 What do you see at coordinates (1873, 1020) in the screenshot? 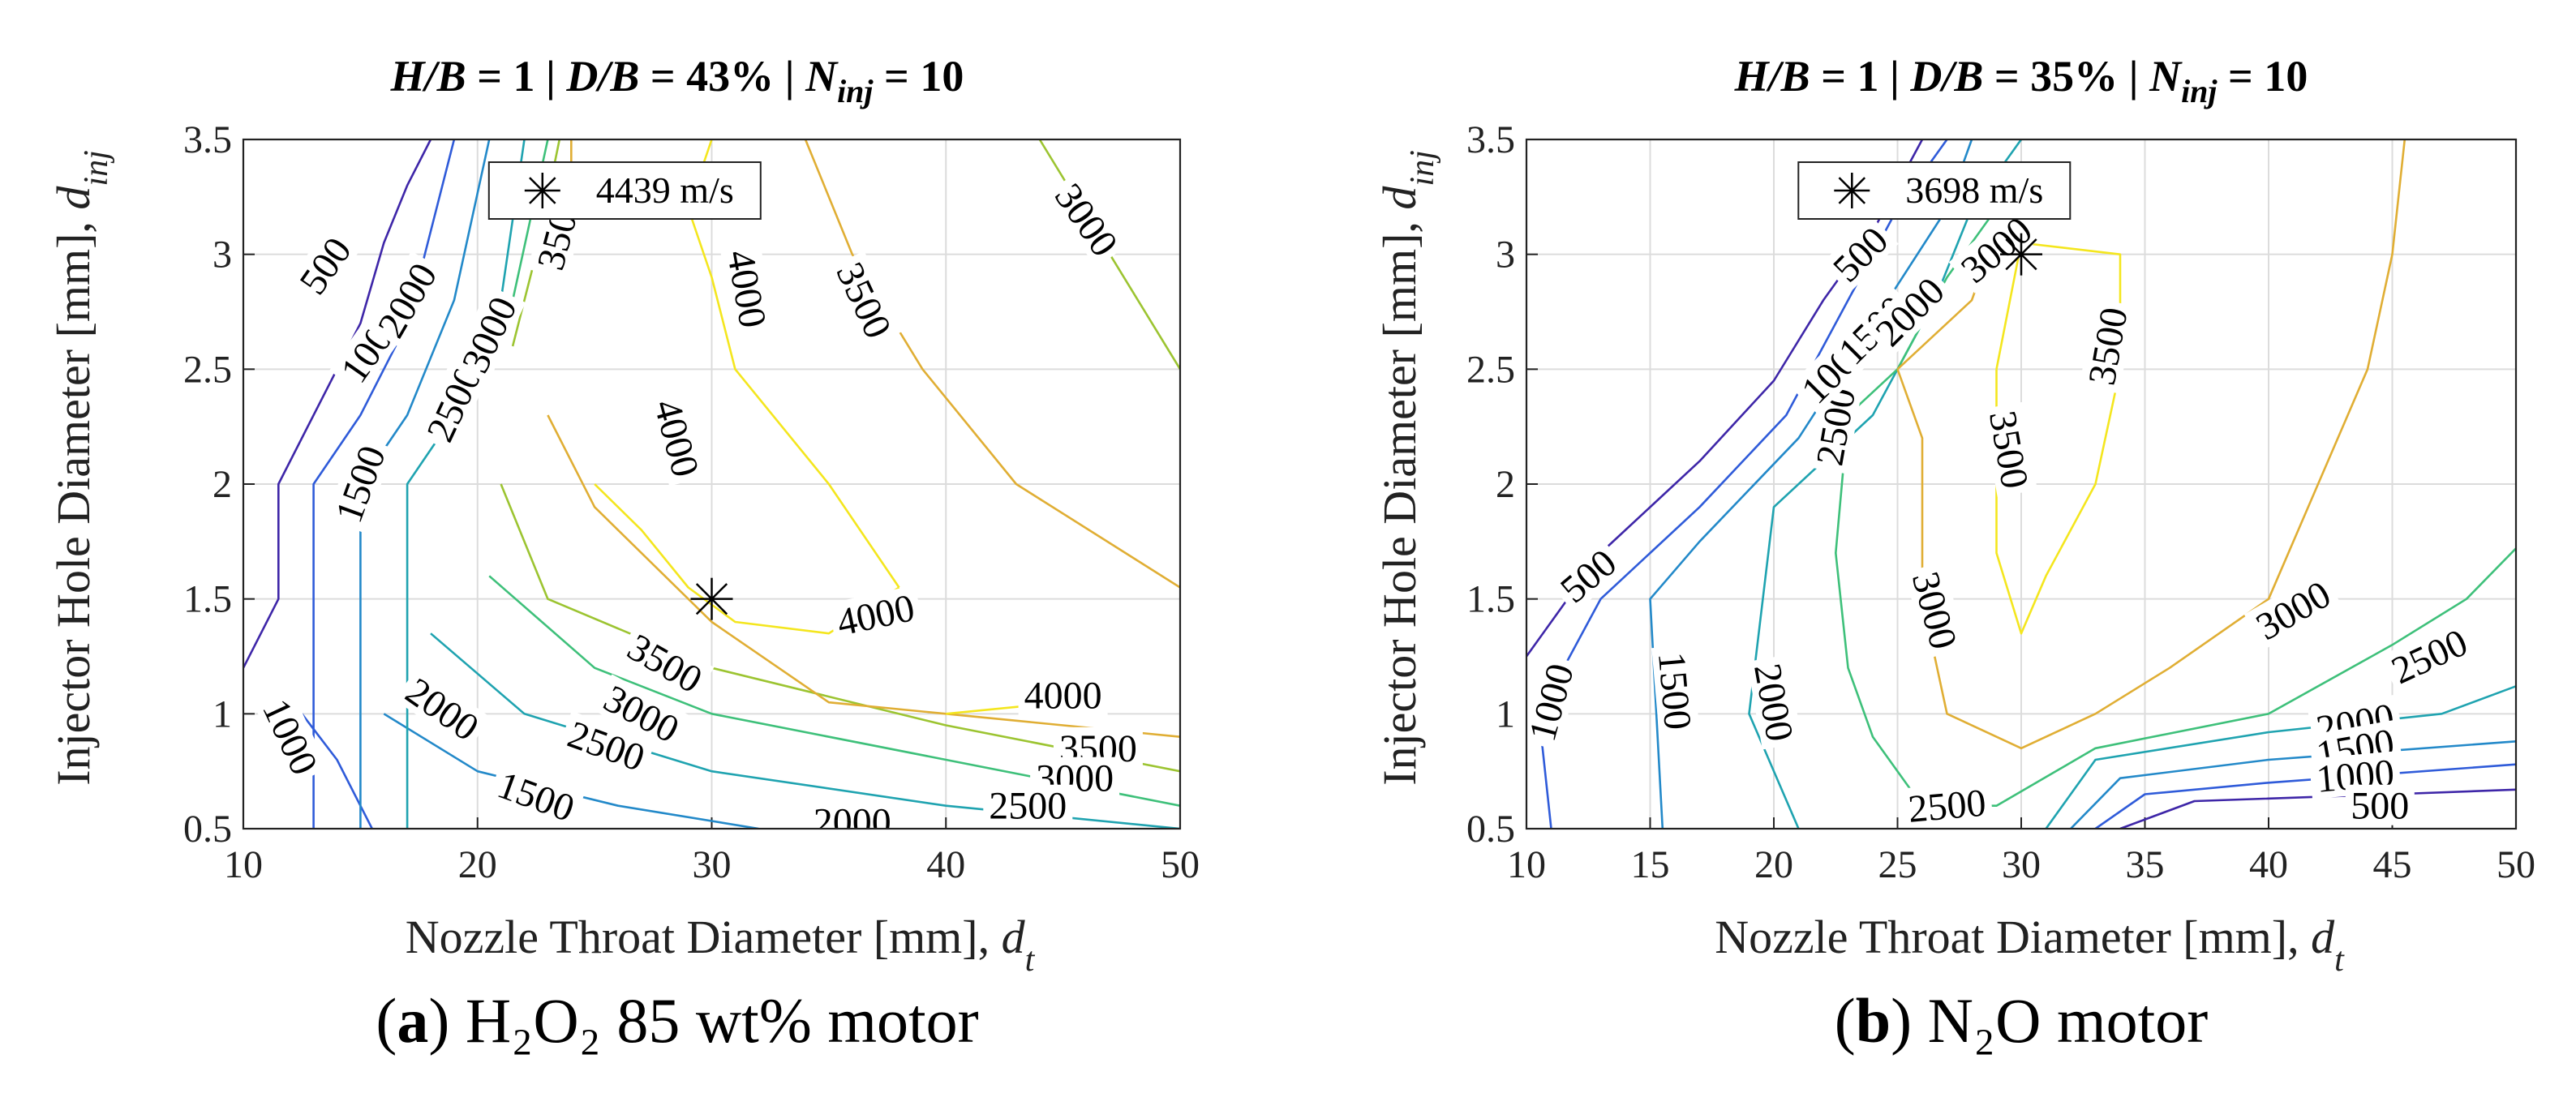
I see `caption-letter: b` at bounding box center [1873, 1020].